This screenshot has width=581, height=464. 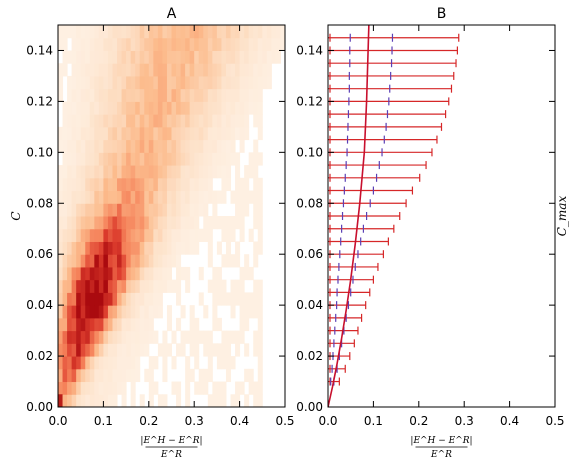 What do you see at coordinates (39, 407) in the screenshot?
I see `panel-a-y-tick-label: 0.00` at bounding box center [39, 407].